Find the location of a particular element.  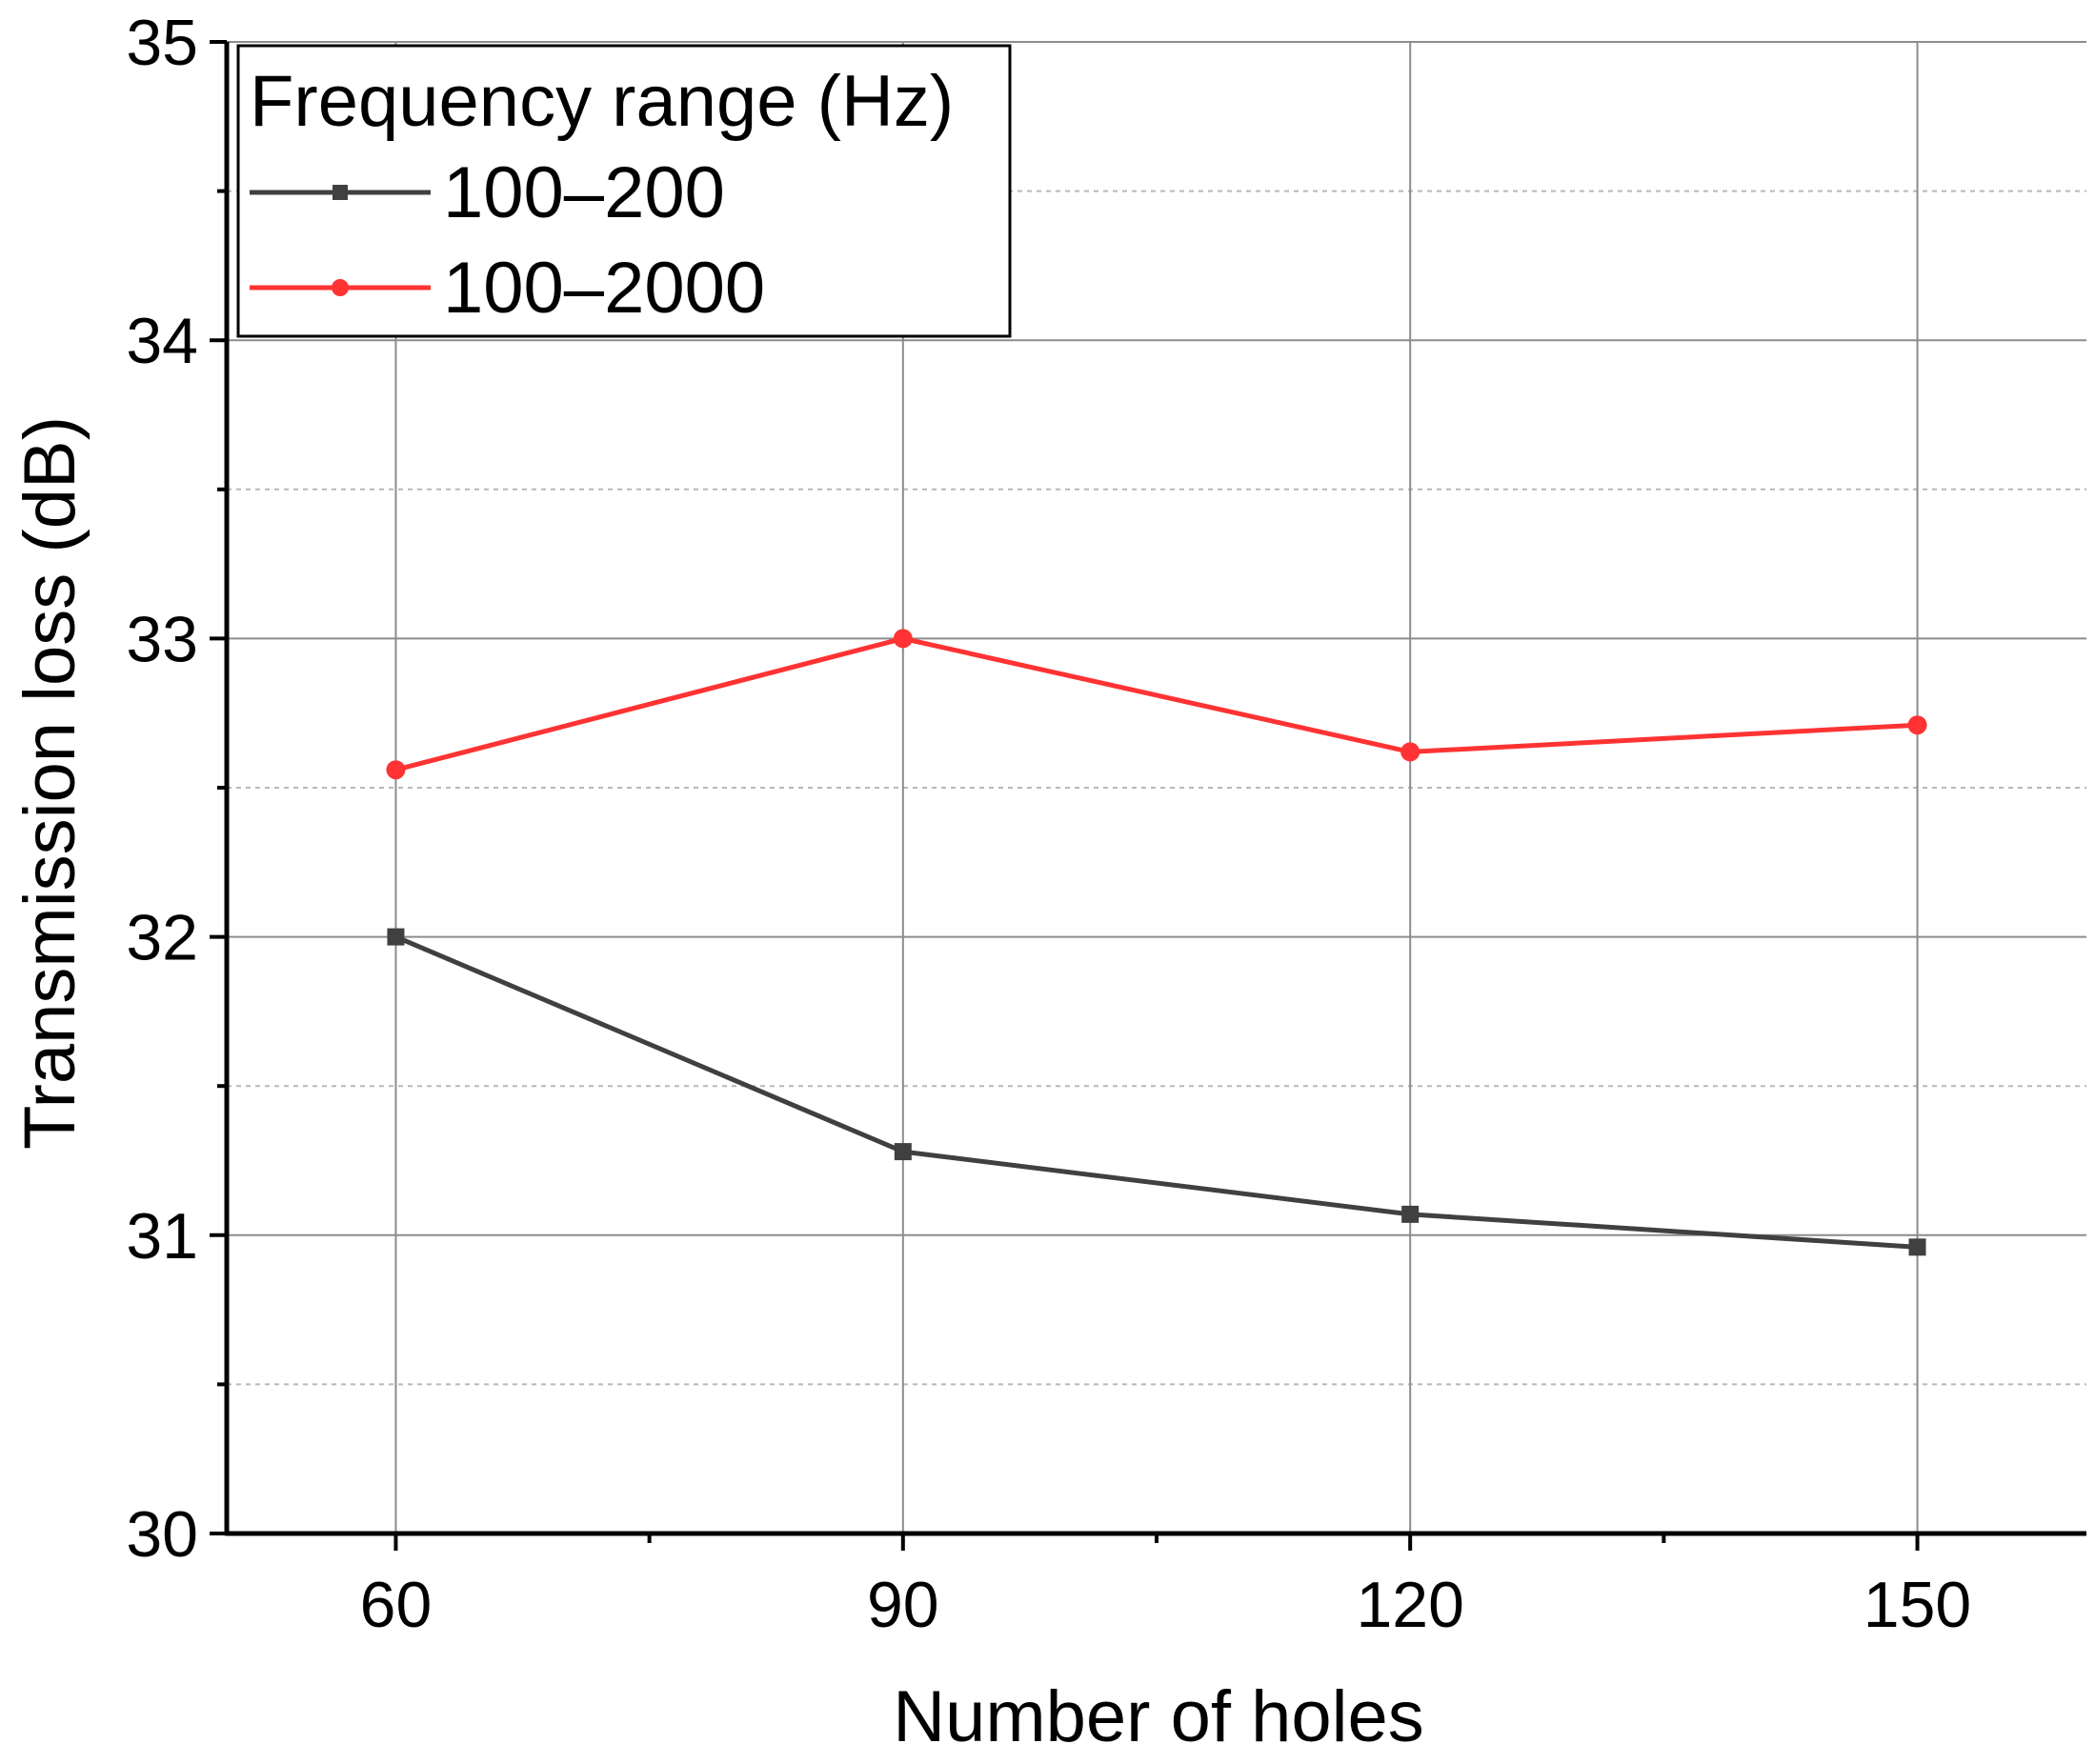

legend: Frequency range (Hz) 100–200 100–2000 is located at coordinates (624, 191).